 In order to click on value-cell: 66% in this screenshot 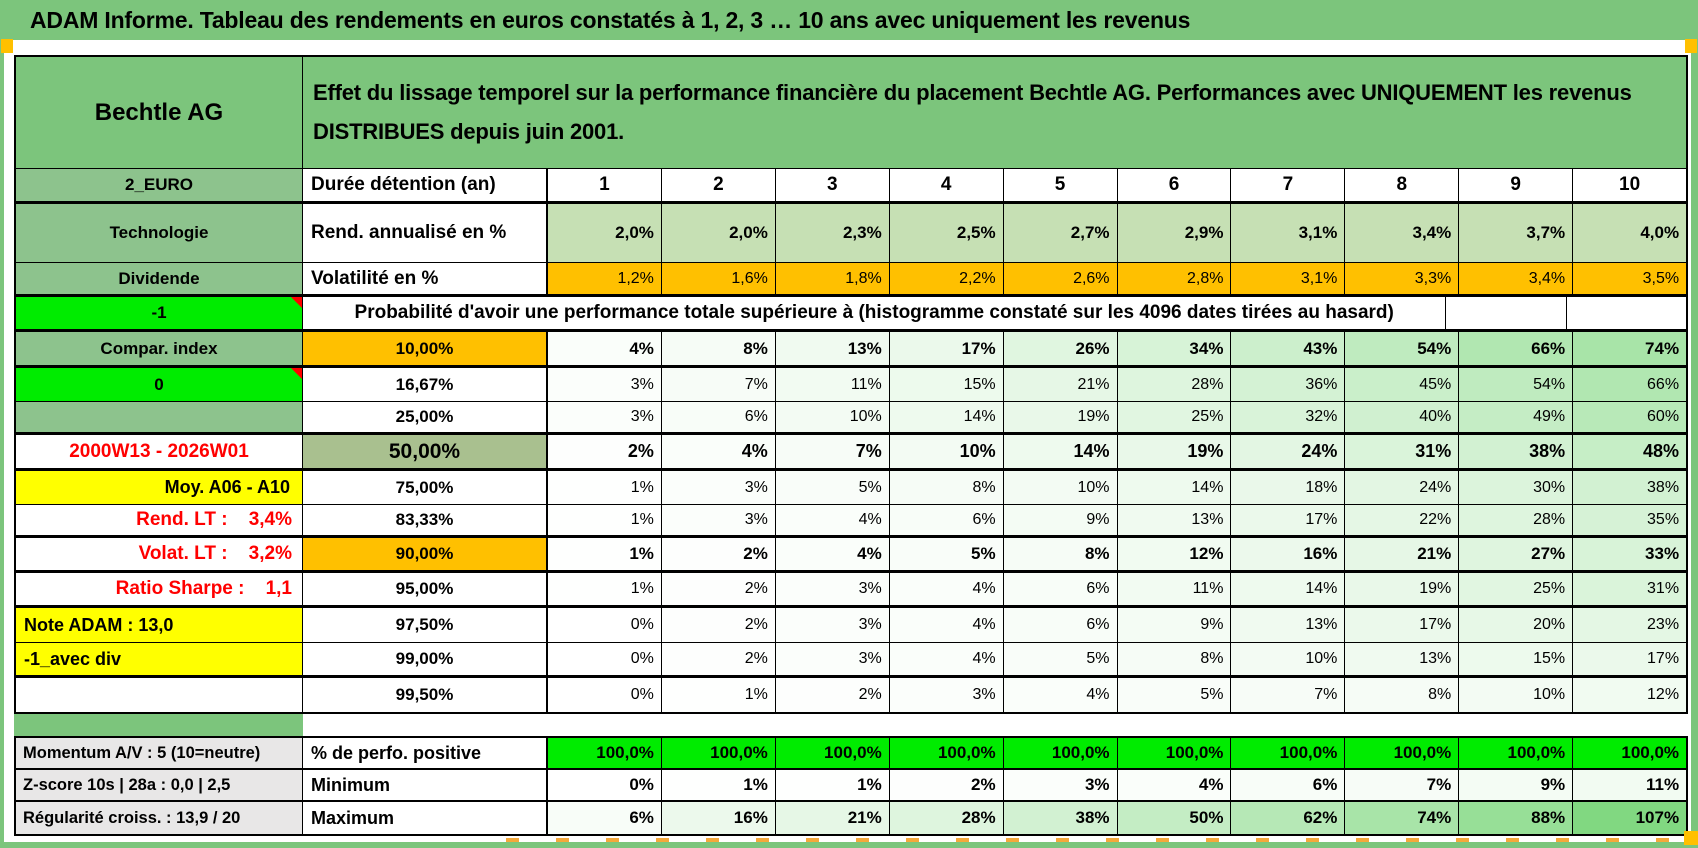, I will do `click(1630, 384)`.